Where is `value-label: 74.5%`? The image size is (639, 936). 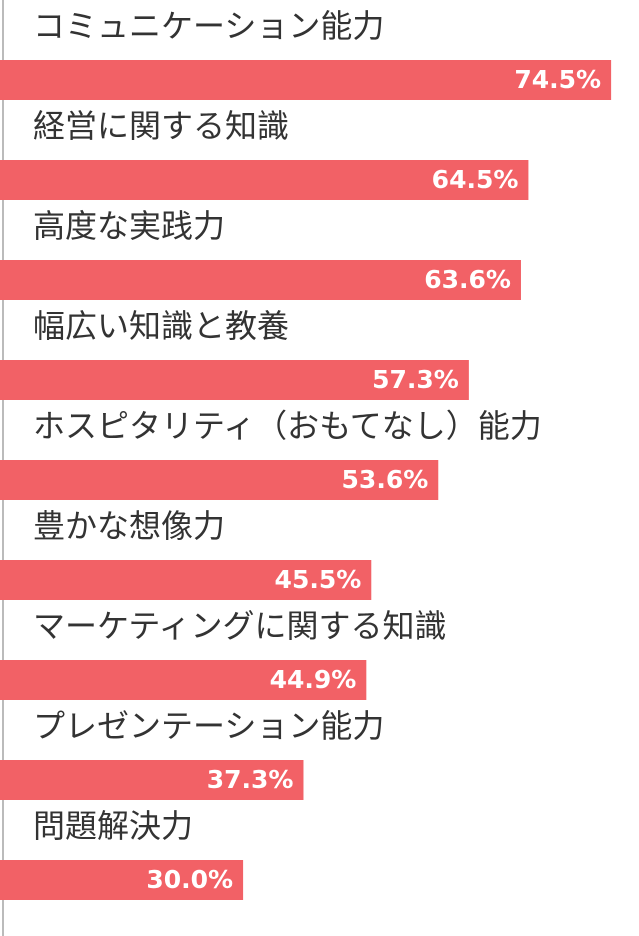
value-label: 74.5% is located at coordinates (557, 79).